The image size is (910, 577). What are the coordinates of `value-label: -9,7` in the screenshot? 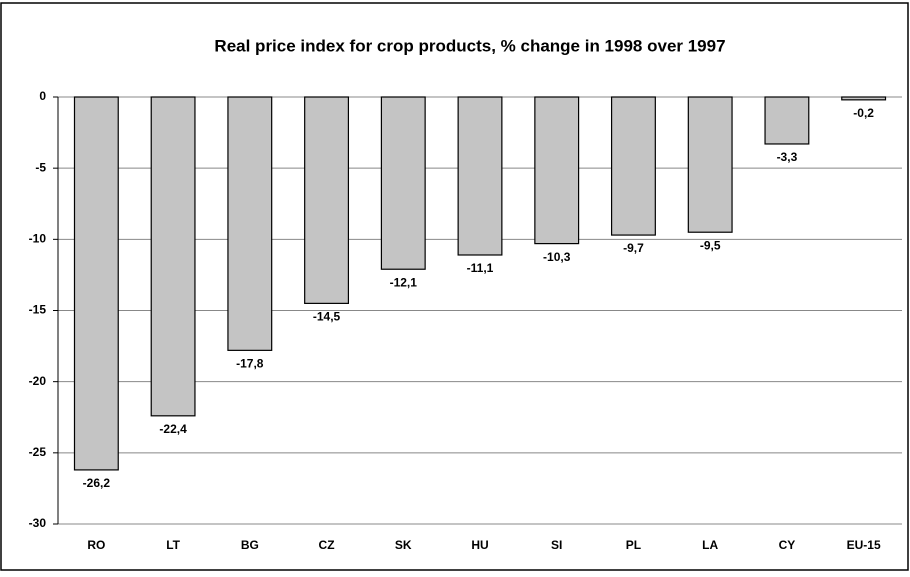 It's located at (633, 248).